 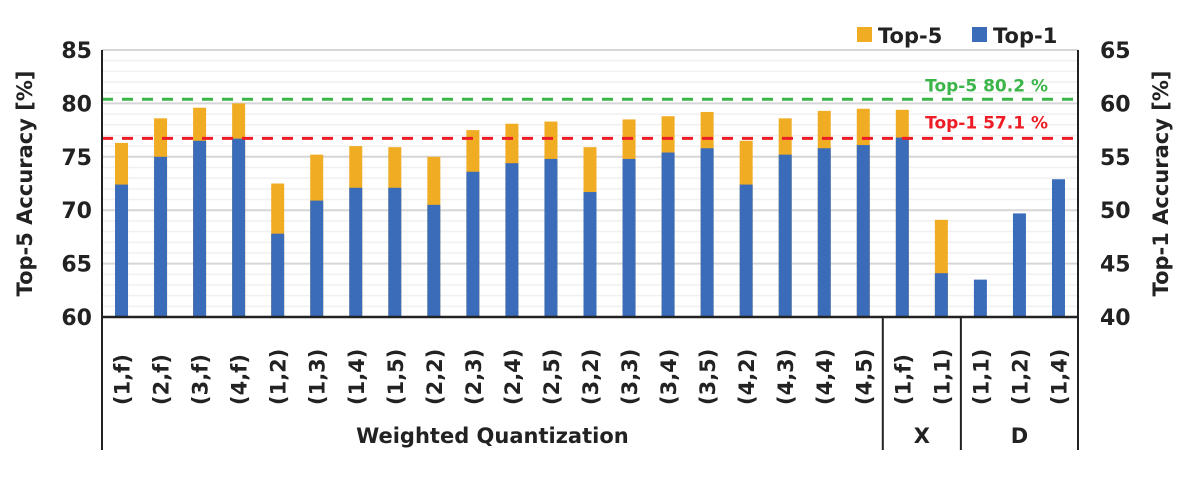 What do you see at coordinates (986, 86) in the screenshot?
I see `top5-reference-label: Top-5 80.2 %` at bounding box center [986, 86].